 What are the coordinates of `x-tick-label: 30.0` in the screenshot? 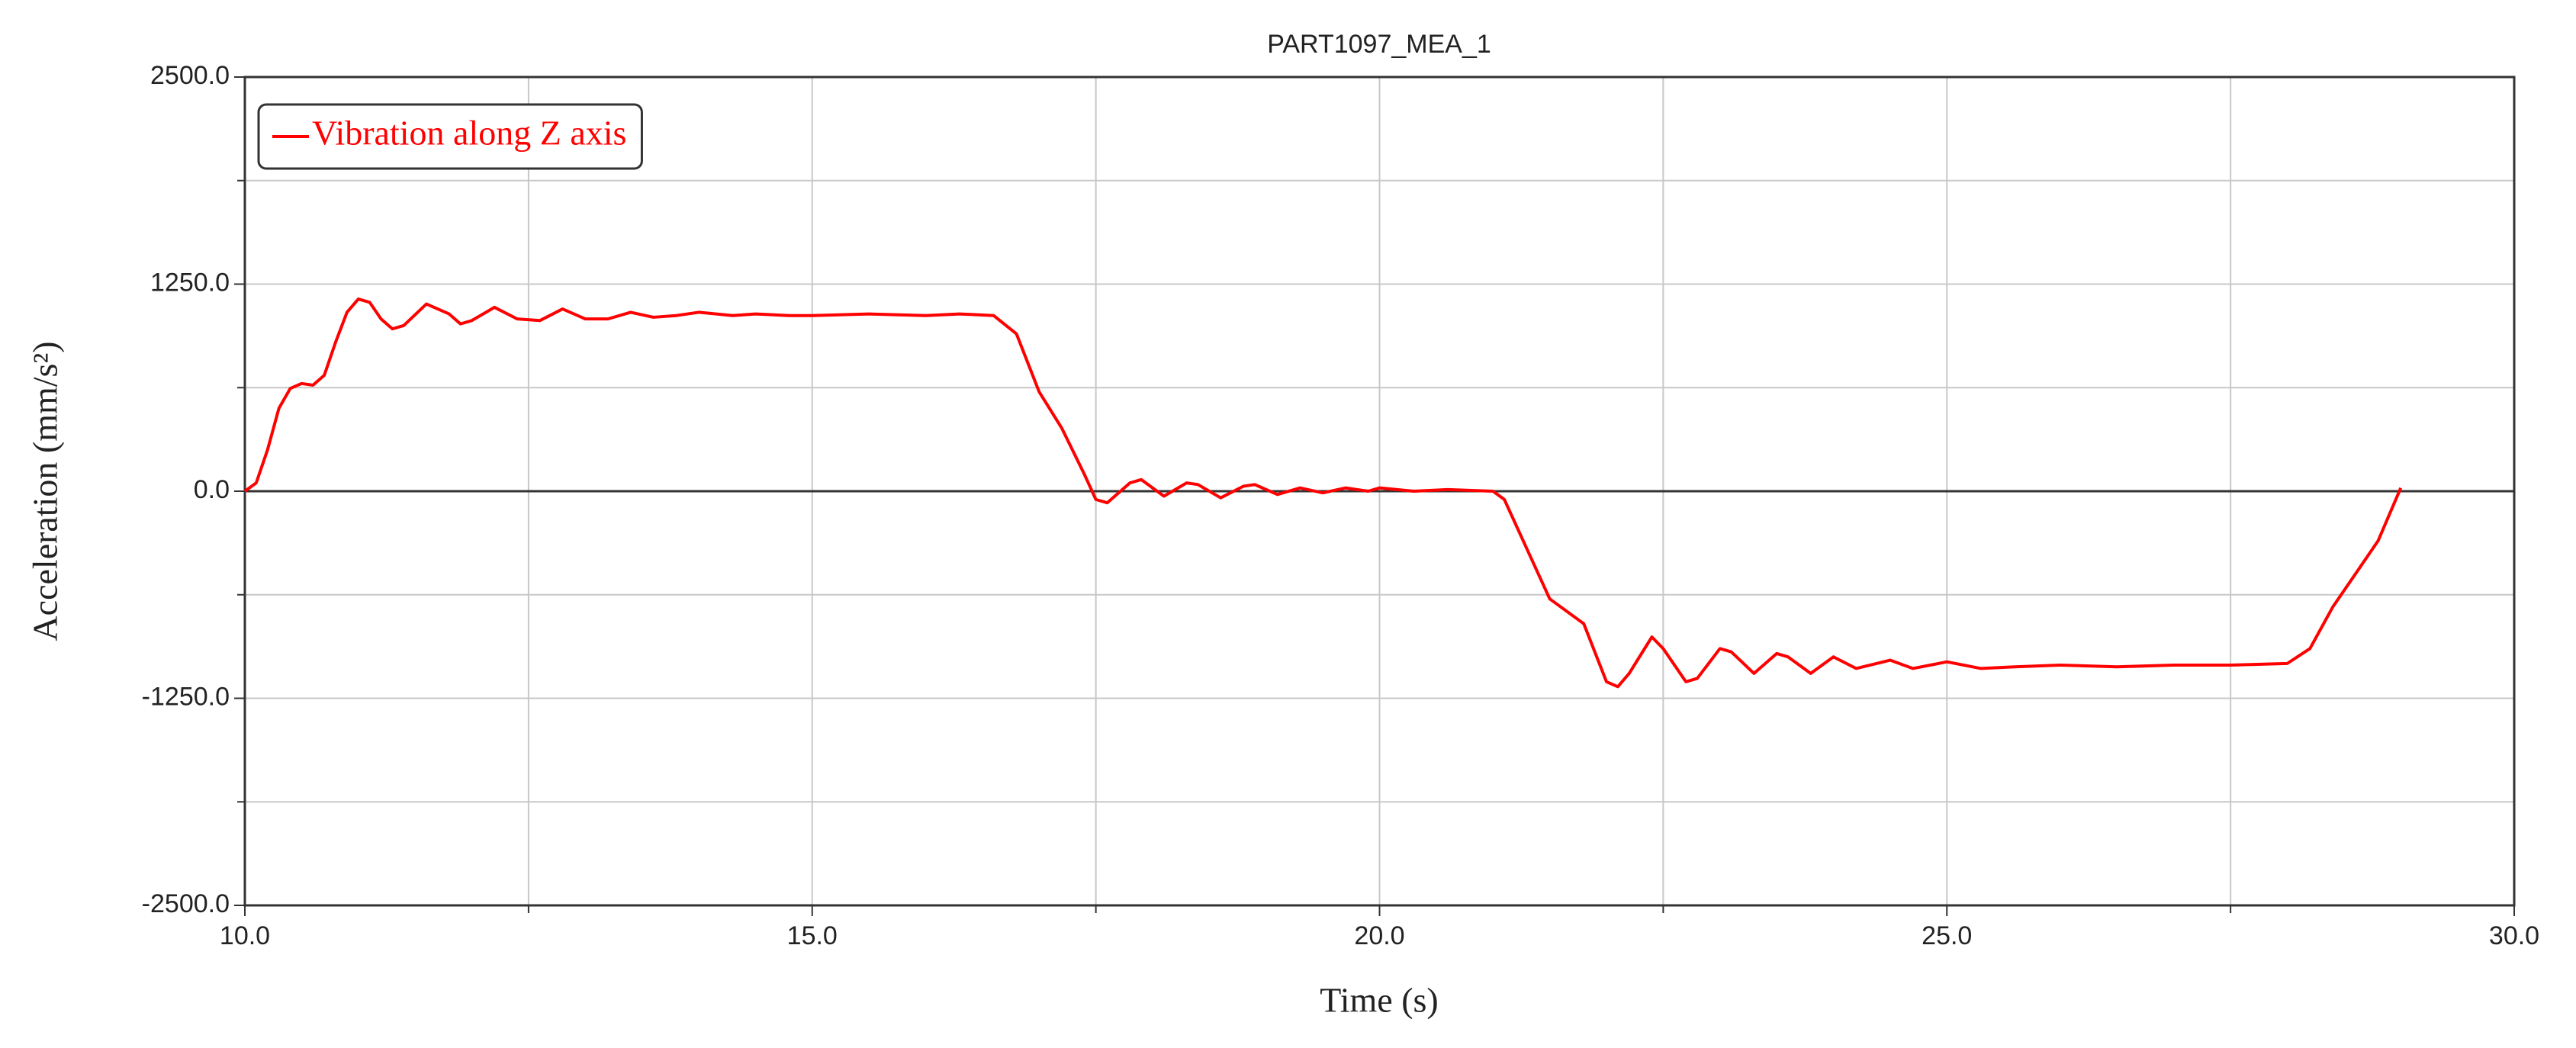 It's located at (2514, 935).